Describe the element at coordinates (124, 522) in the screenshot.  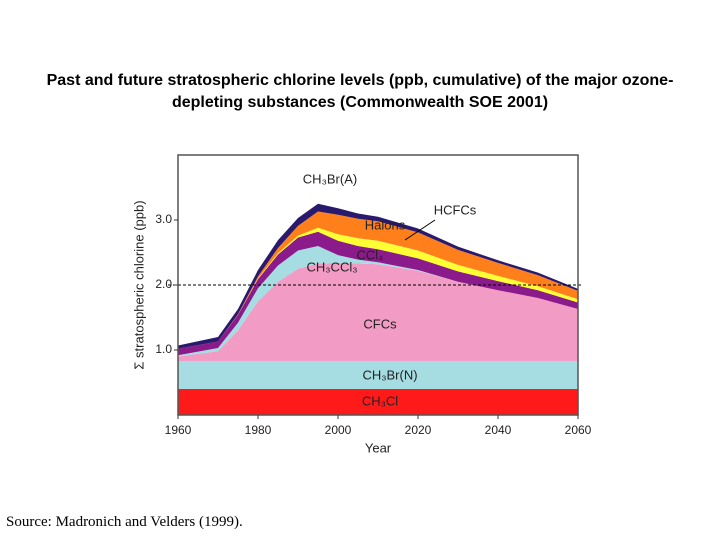
I see `source: Source: Madronich and Velders (1999).` at that location.